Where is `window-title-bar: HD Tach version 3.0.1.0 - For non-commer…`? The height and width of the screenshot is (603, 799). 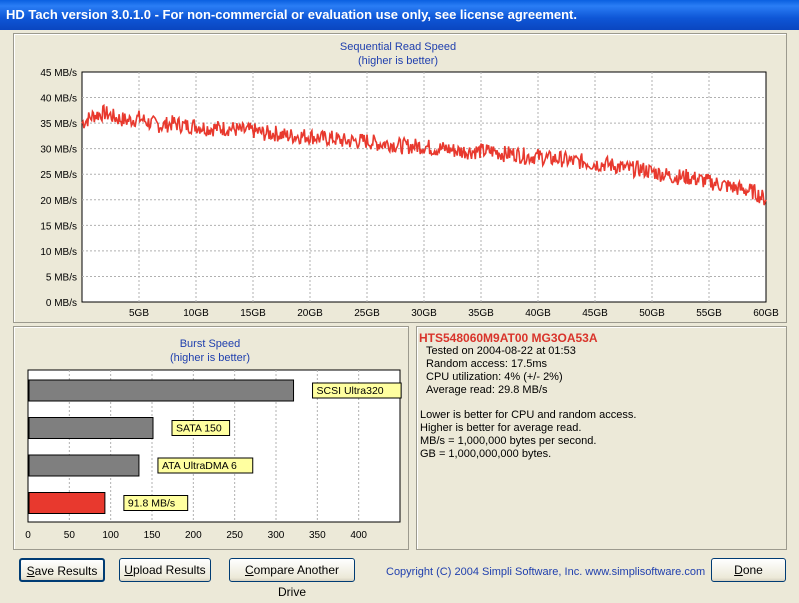 window-title-bar: HD Tach version 3.0.1.0 - For non-commer… is located at coordinates (399, 15).